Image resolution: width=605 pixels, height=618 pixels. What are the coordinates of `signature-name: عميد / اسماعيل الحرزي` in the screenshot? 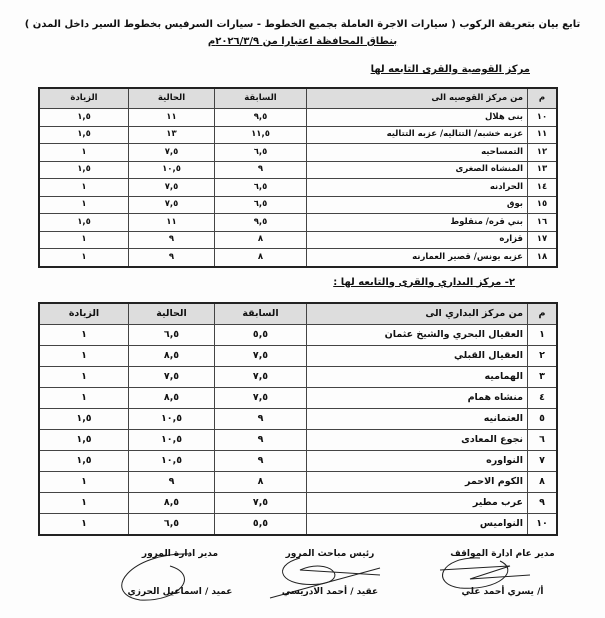 It's located at (180, 591).